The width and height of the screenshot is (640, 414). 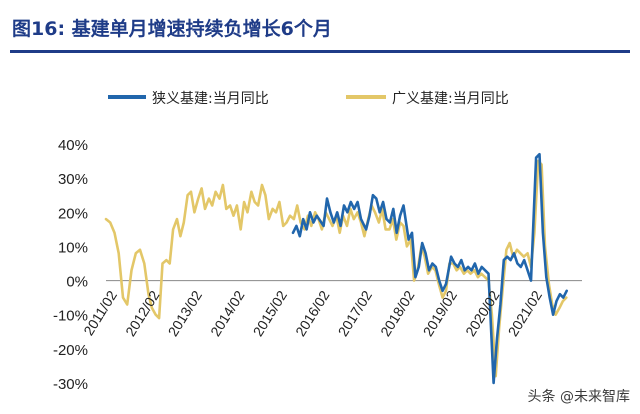 What do you see at coordinates (210, 98) in the screenshot?
I see `legend-label-narrow: 狭义基建:当月同比` at bounding box center [210, 98].